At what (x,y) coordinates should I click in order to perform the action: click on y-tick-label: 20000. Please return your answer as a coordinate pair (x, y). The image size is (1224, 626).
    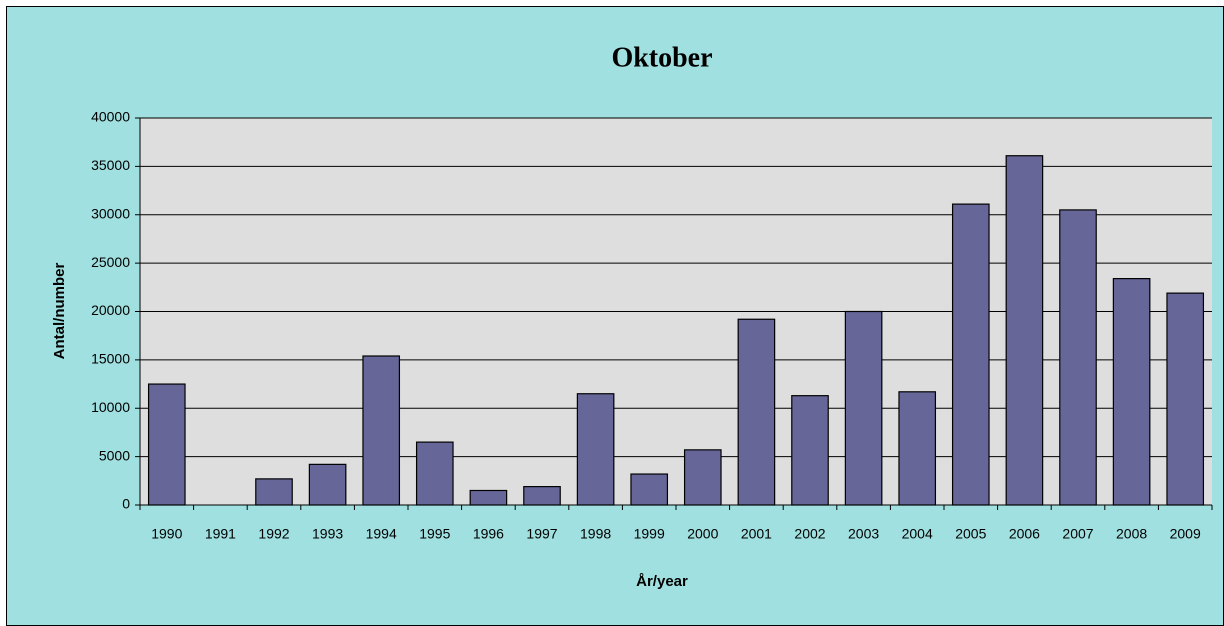
    Looking at the image, I should click on (110, 310).